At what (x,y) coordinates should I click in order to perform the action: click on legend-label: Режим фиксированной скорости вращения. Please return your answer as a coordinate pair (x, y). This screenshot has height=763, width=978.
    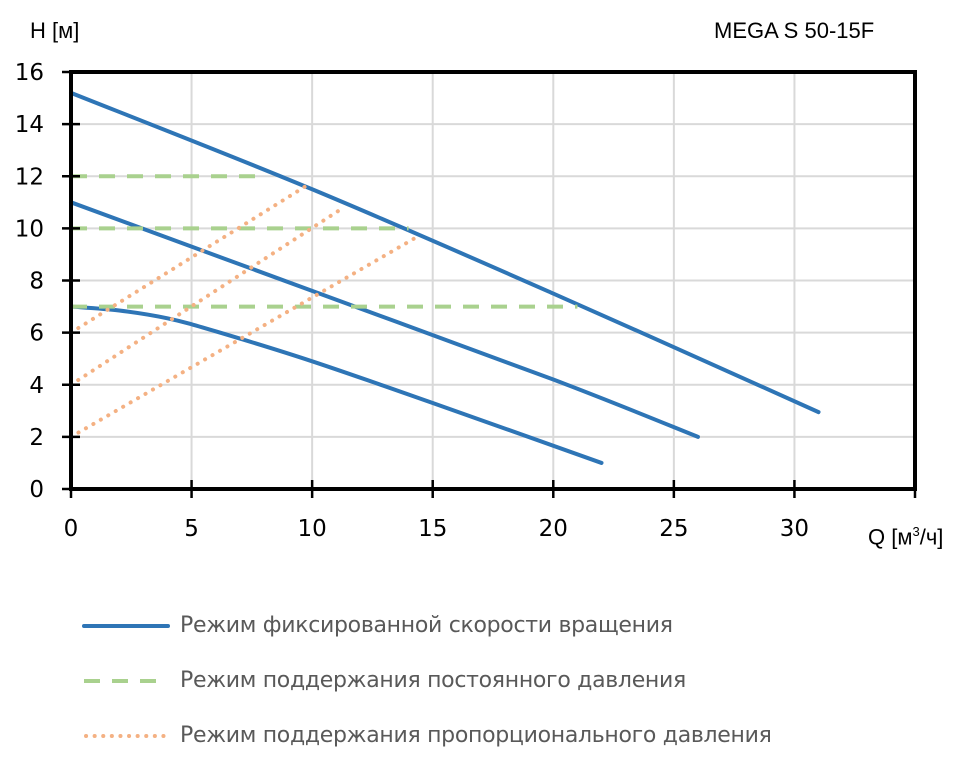
    Looking at the image, I should click on (426, 625).